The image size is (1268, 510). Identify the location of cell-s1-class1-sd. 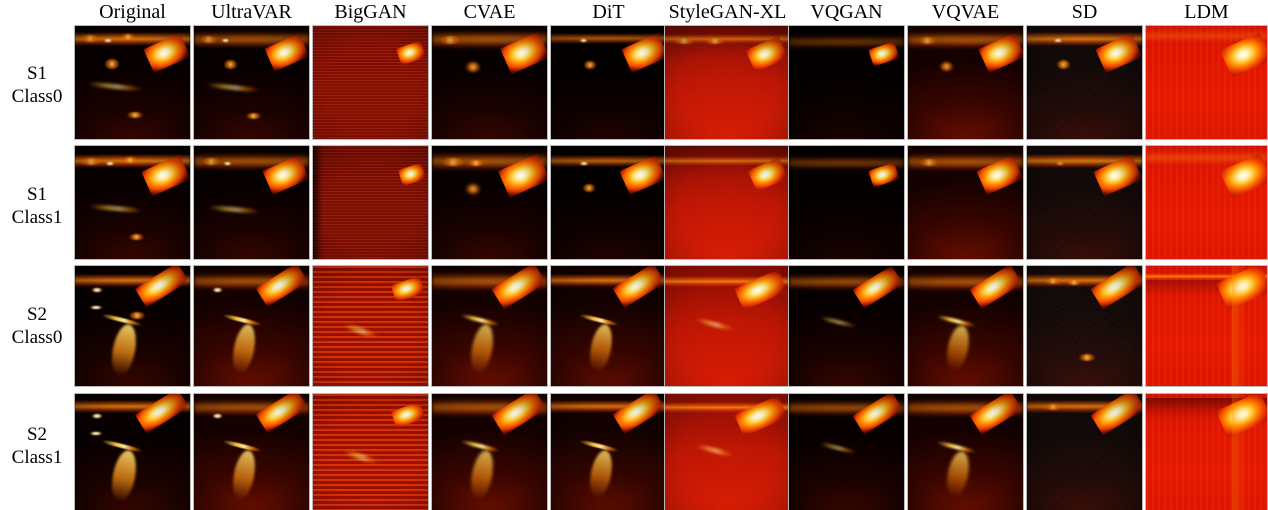
(1084, 202).